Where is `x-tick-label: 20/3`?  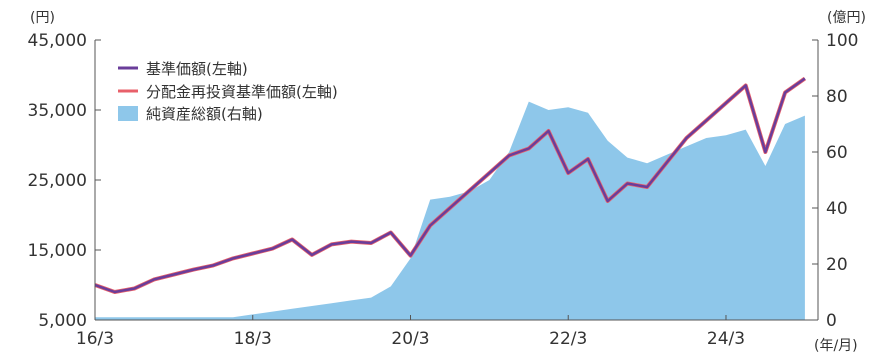
x-tick-label: 20/3 is located at coordinates (410, 339).